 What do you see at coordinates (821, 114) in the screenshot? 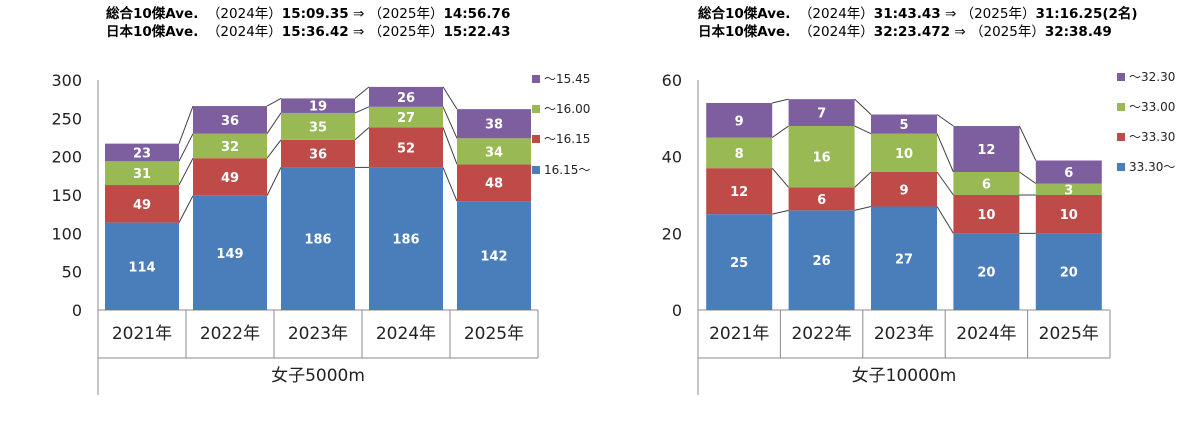
I see `data-label: 7` at bounding box center [821, 114].